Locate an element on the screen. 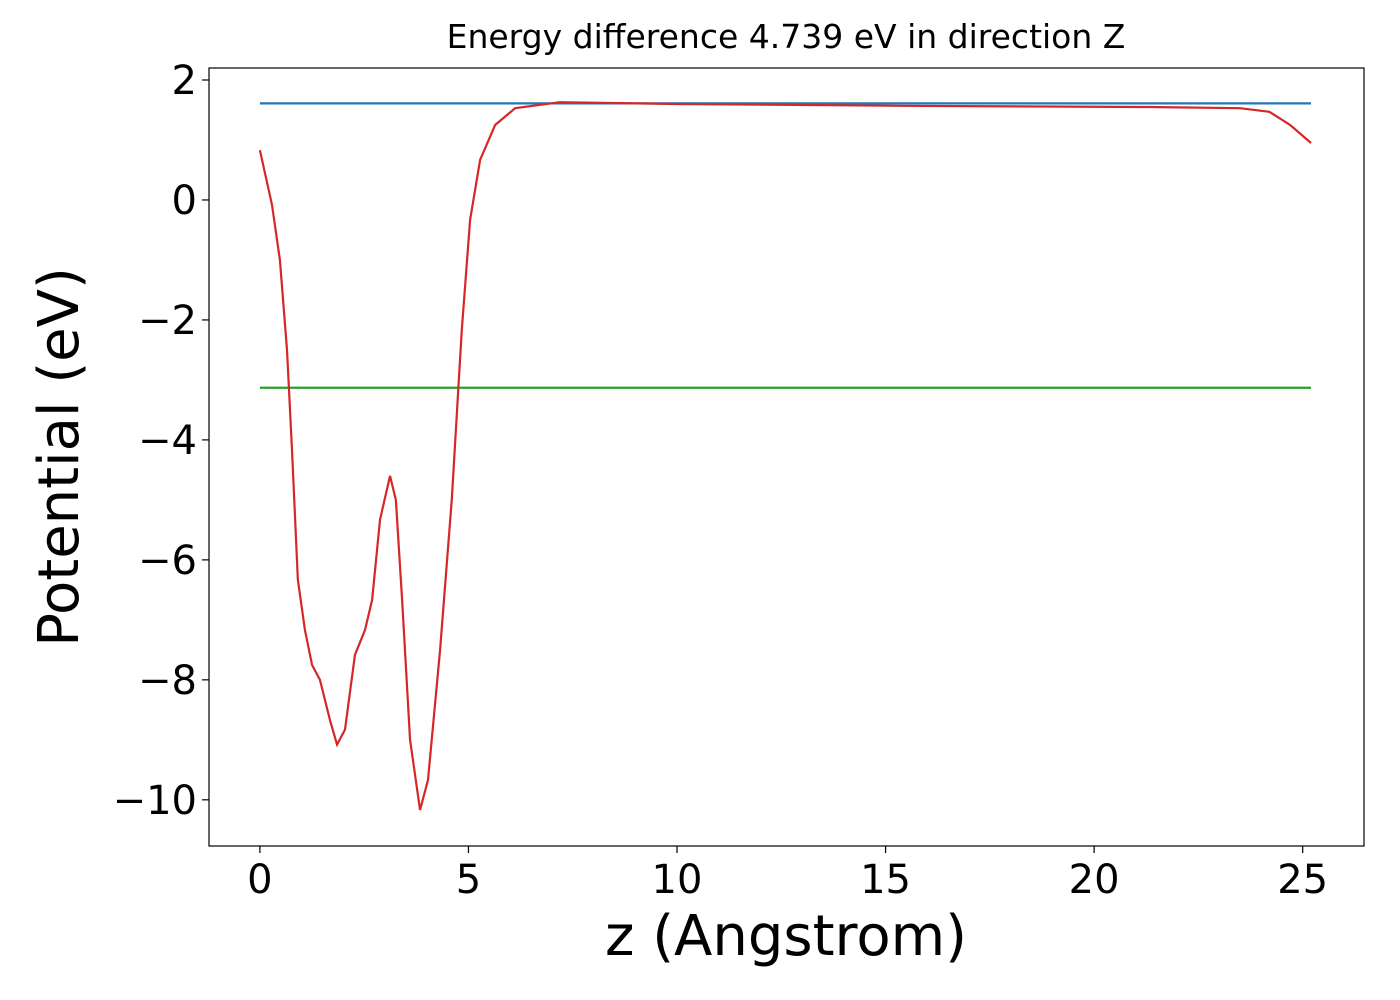 This screenshot has height=1000, width=1400. y-tick-label: −10 is located at coordinates (155, 801).